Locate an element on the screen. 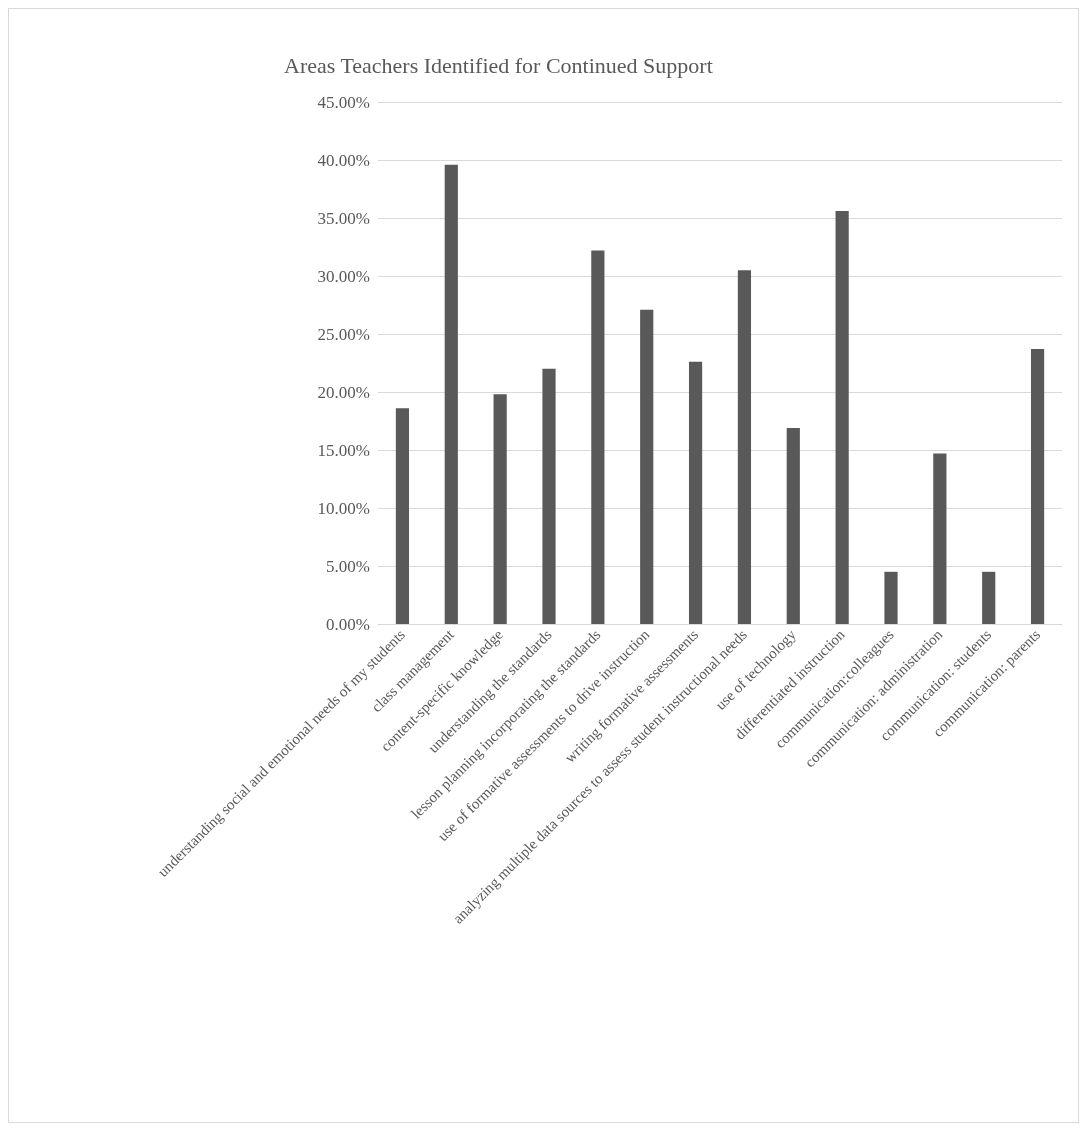  chart-title: Areas Teachers Identified for Continued Support is located at coordinates (498, 65).